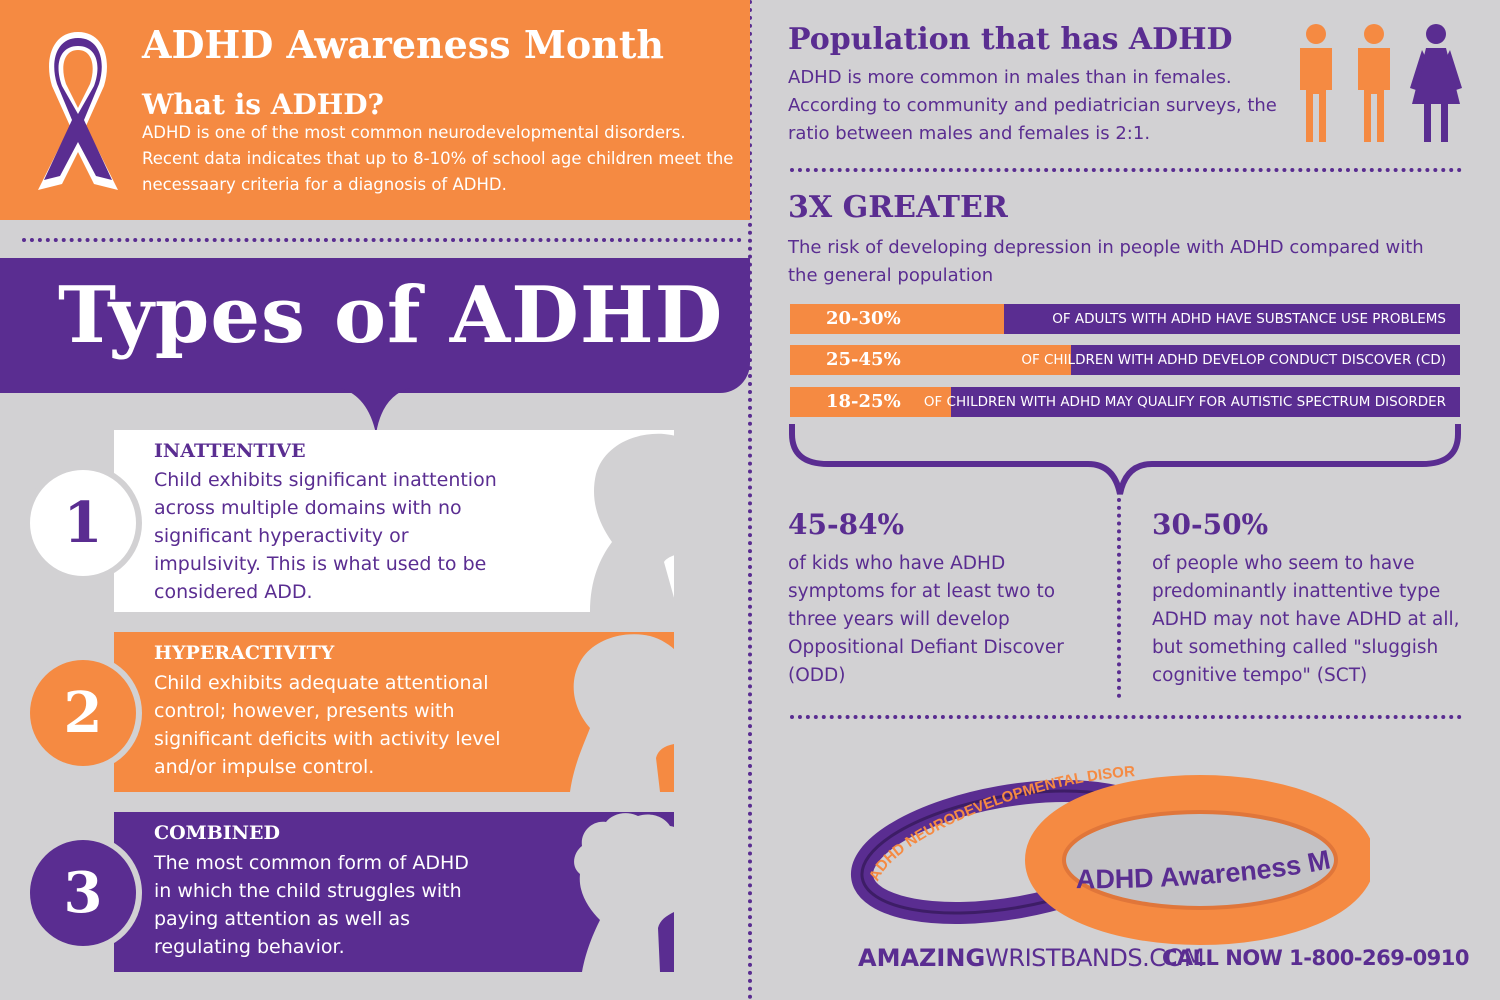 This screenshot has height=1000, width=1500. I want to click on people-icons, so click(1381, 83).